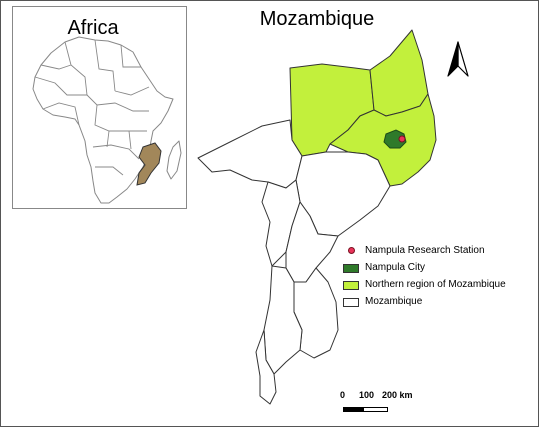 The image size is (539, 427). What do you see at coordinates (317, 19) in the screenshot?
I see `main-map-title: Mozambique` at bounding box center [317, 19].